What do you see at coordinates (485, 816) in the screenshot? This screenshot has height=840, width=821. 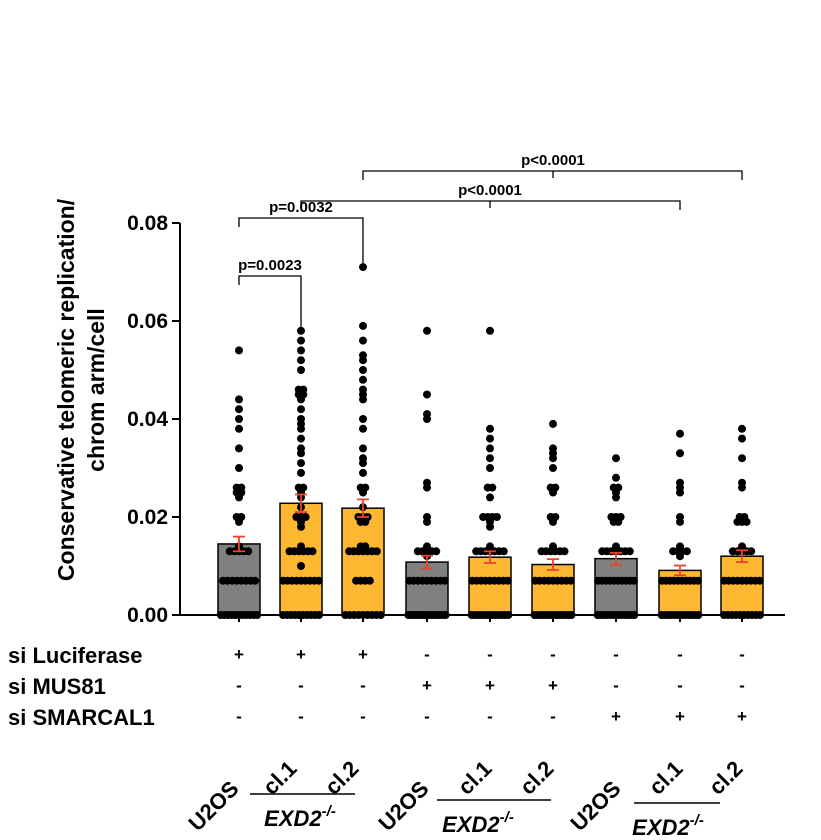 I see `group-labels: EXD2-/- EXD2-/- EXD2-/-` at bounding box center [485, 816].